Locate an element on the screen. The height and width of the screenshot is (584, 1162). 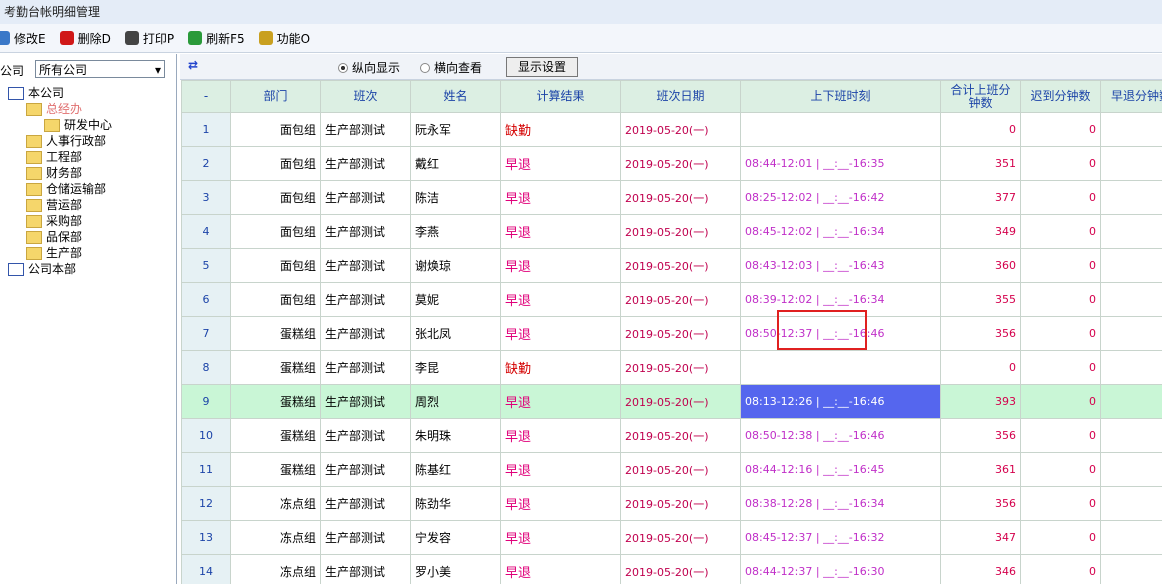
tree-node: 品保部 is located at coordinates (54, 237).